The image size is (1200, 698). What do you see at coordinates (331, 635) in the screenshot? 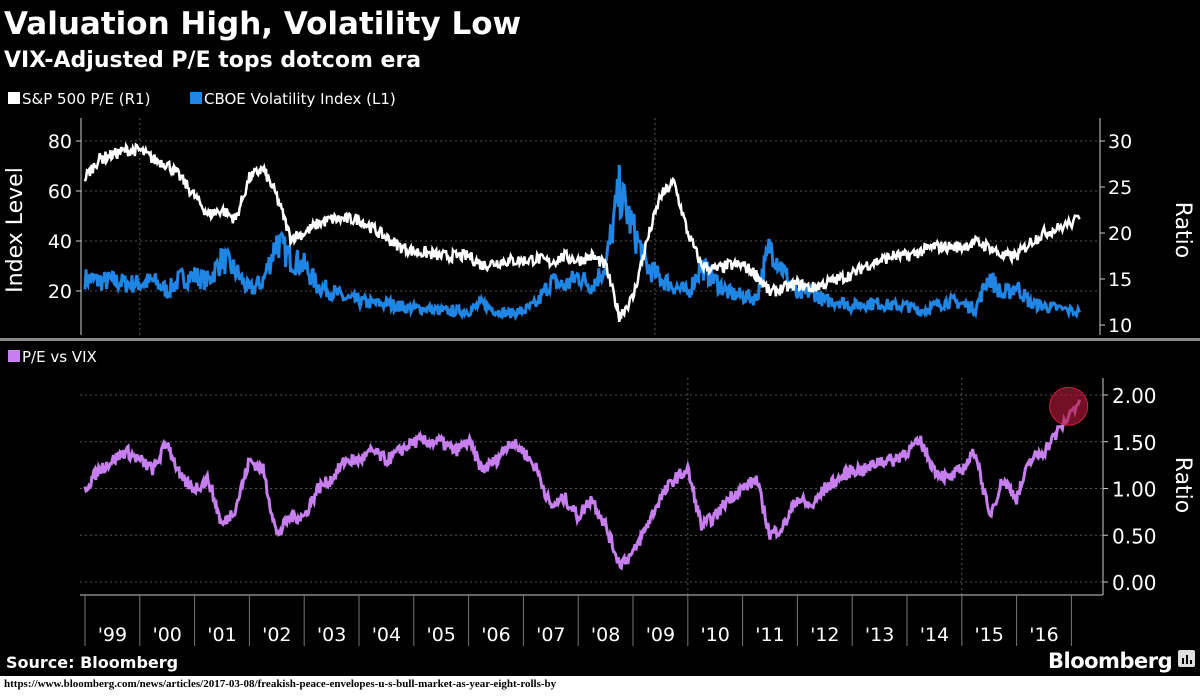
I see `x-tick-label: '03` at bounding box center [331, 635].